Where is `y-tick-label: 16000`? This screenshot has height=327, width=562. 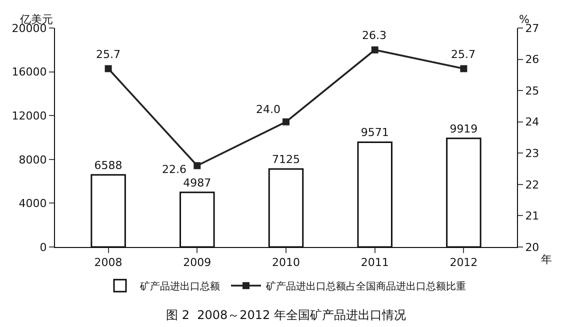 y-tick-label: 16000 is located at coordinates (29, 72).